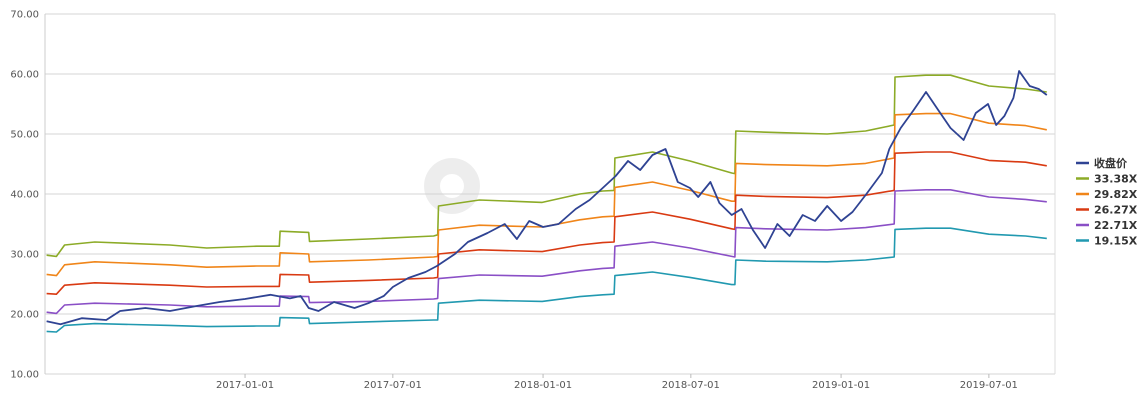 The height and width of the screenshot is (400, 1147). What do you see at coordinates (24, 135) in the screenshot?
I see `y-tick-label: 50.00` at bounding box center [24, 135].